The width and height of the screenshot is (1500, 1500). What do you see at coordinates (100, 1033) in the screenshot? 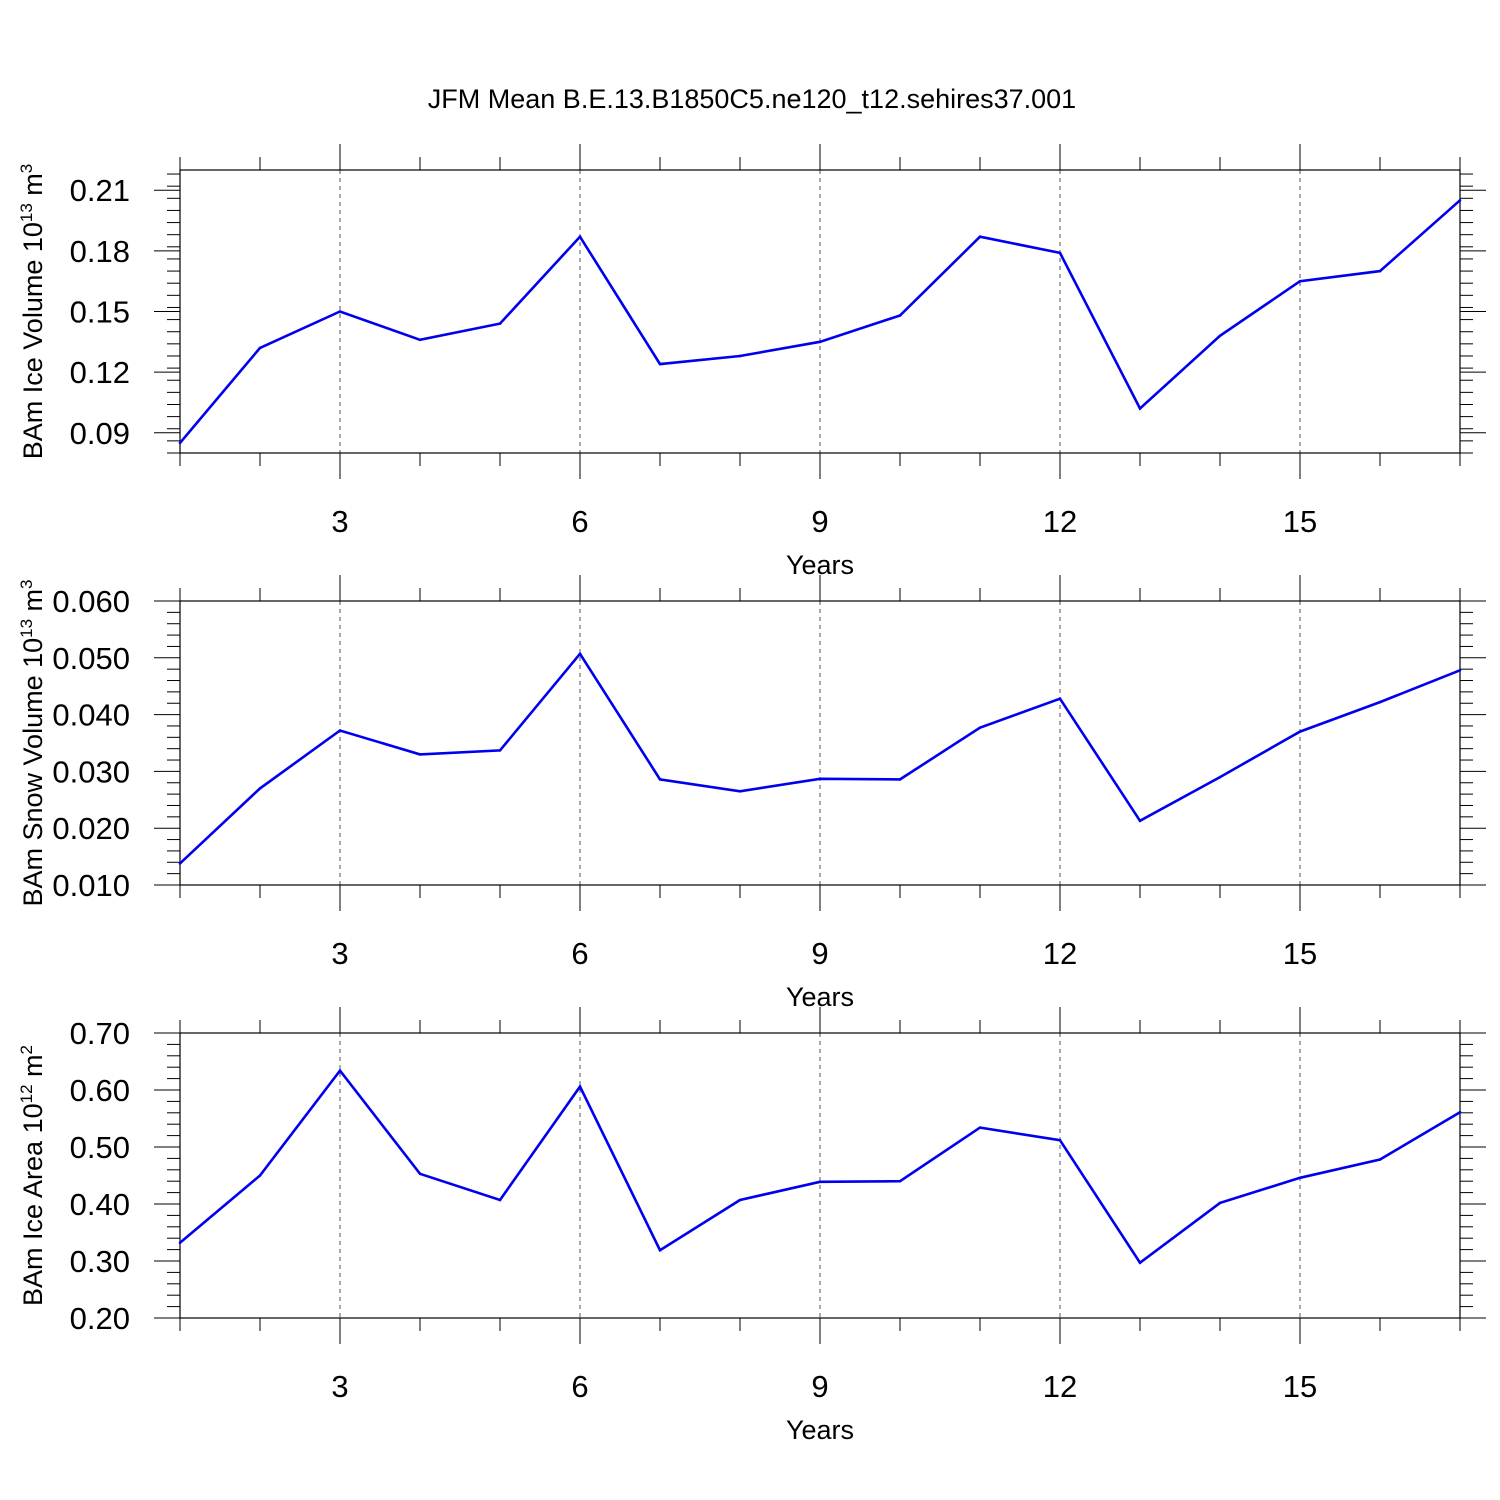
I see `y-tick-label: 0.70` at bounding box center [100, 1033].